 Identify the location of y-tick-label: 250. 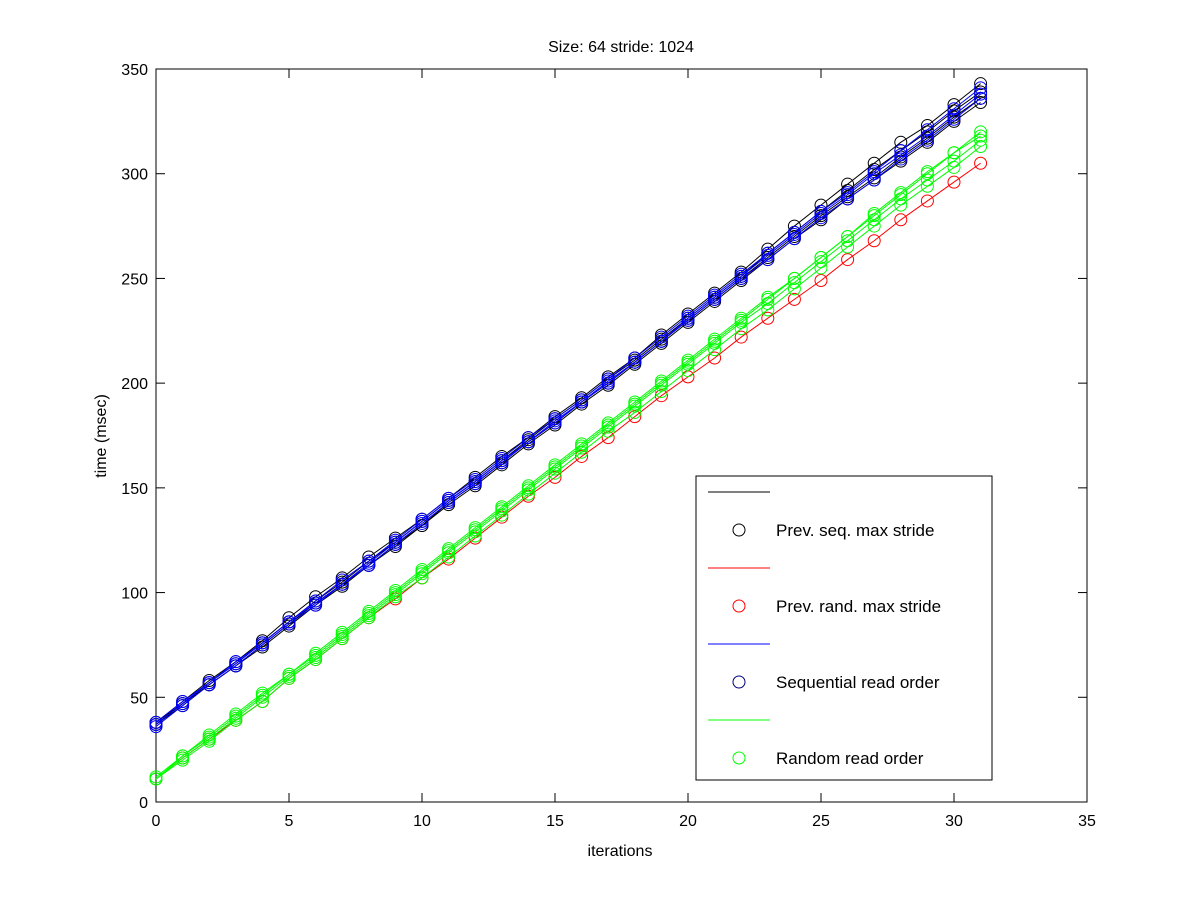
(134, 279).